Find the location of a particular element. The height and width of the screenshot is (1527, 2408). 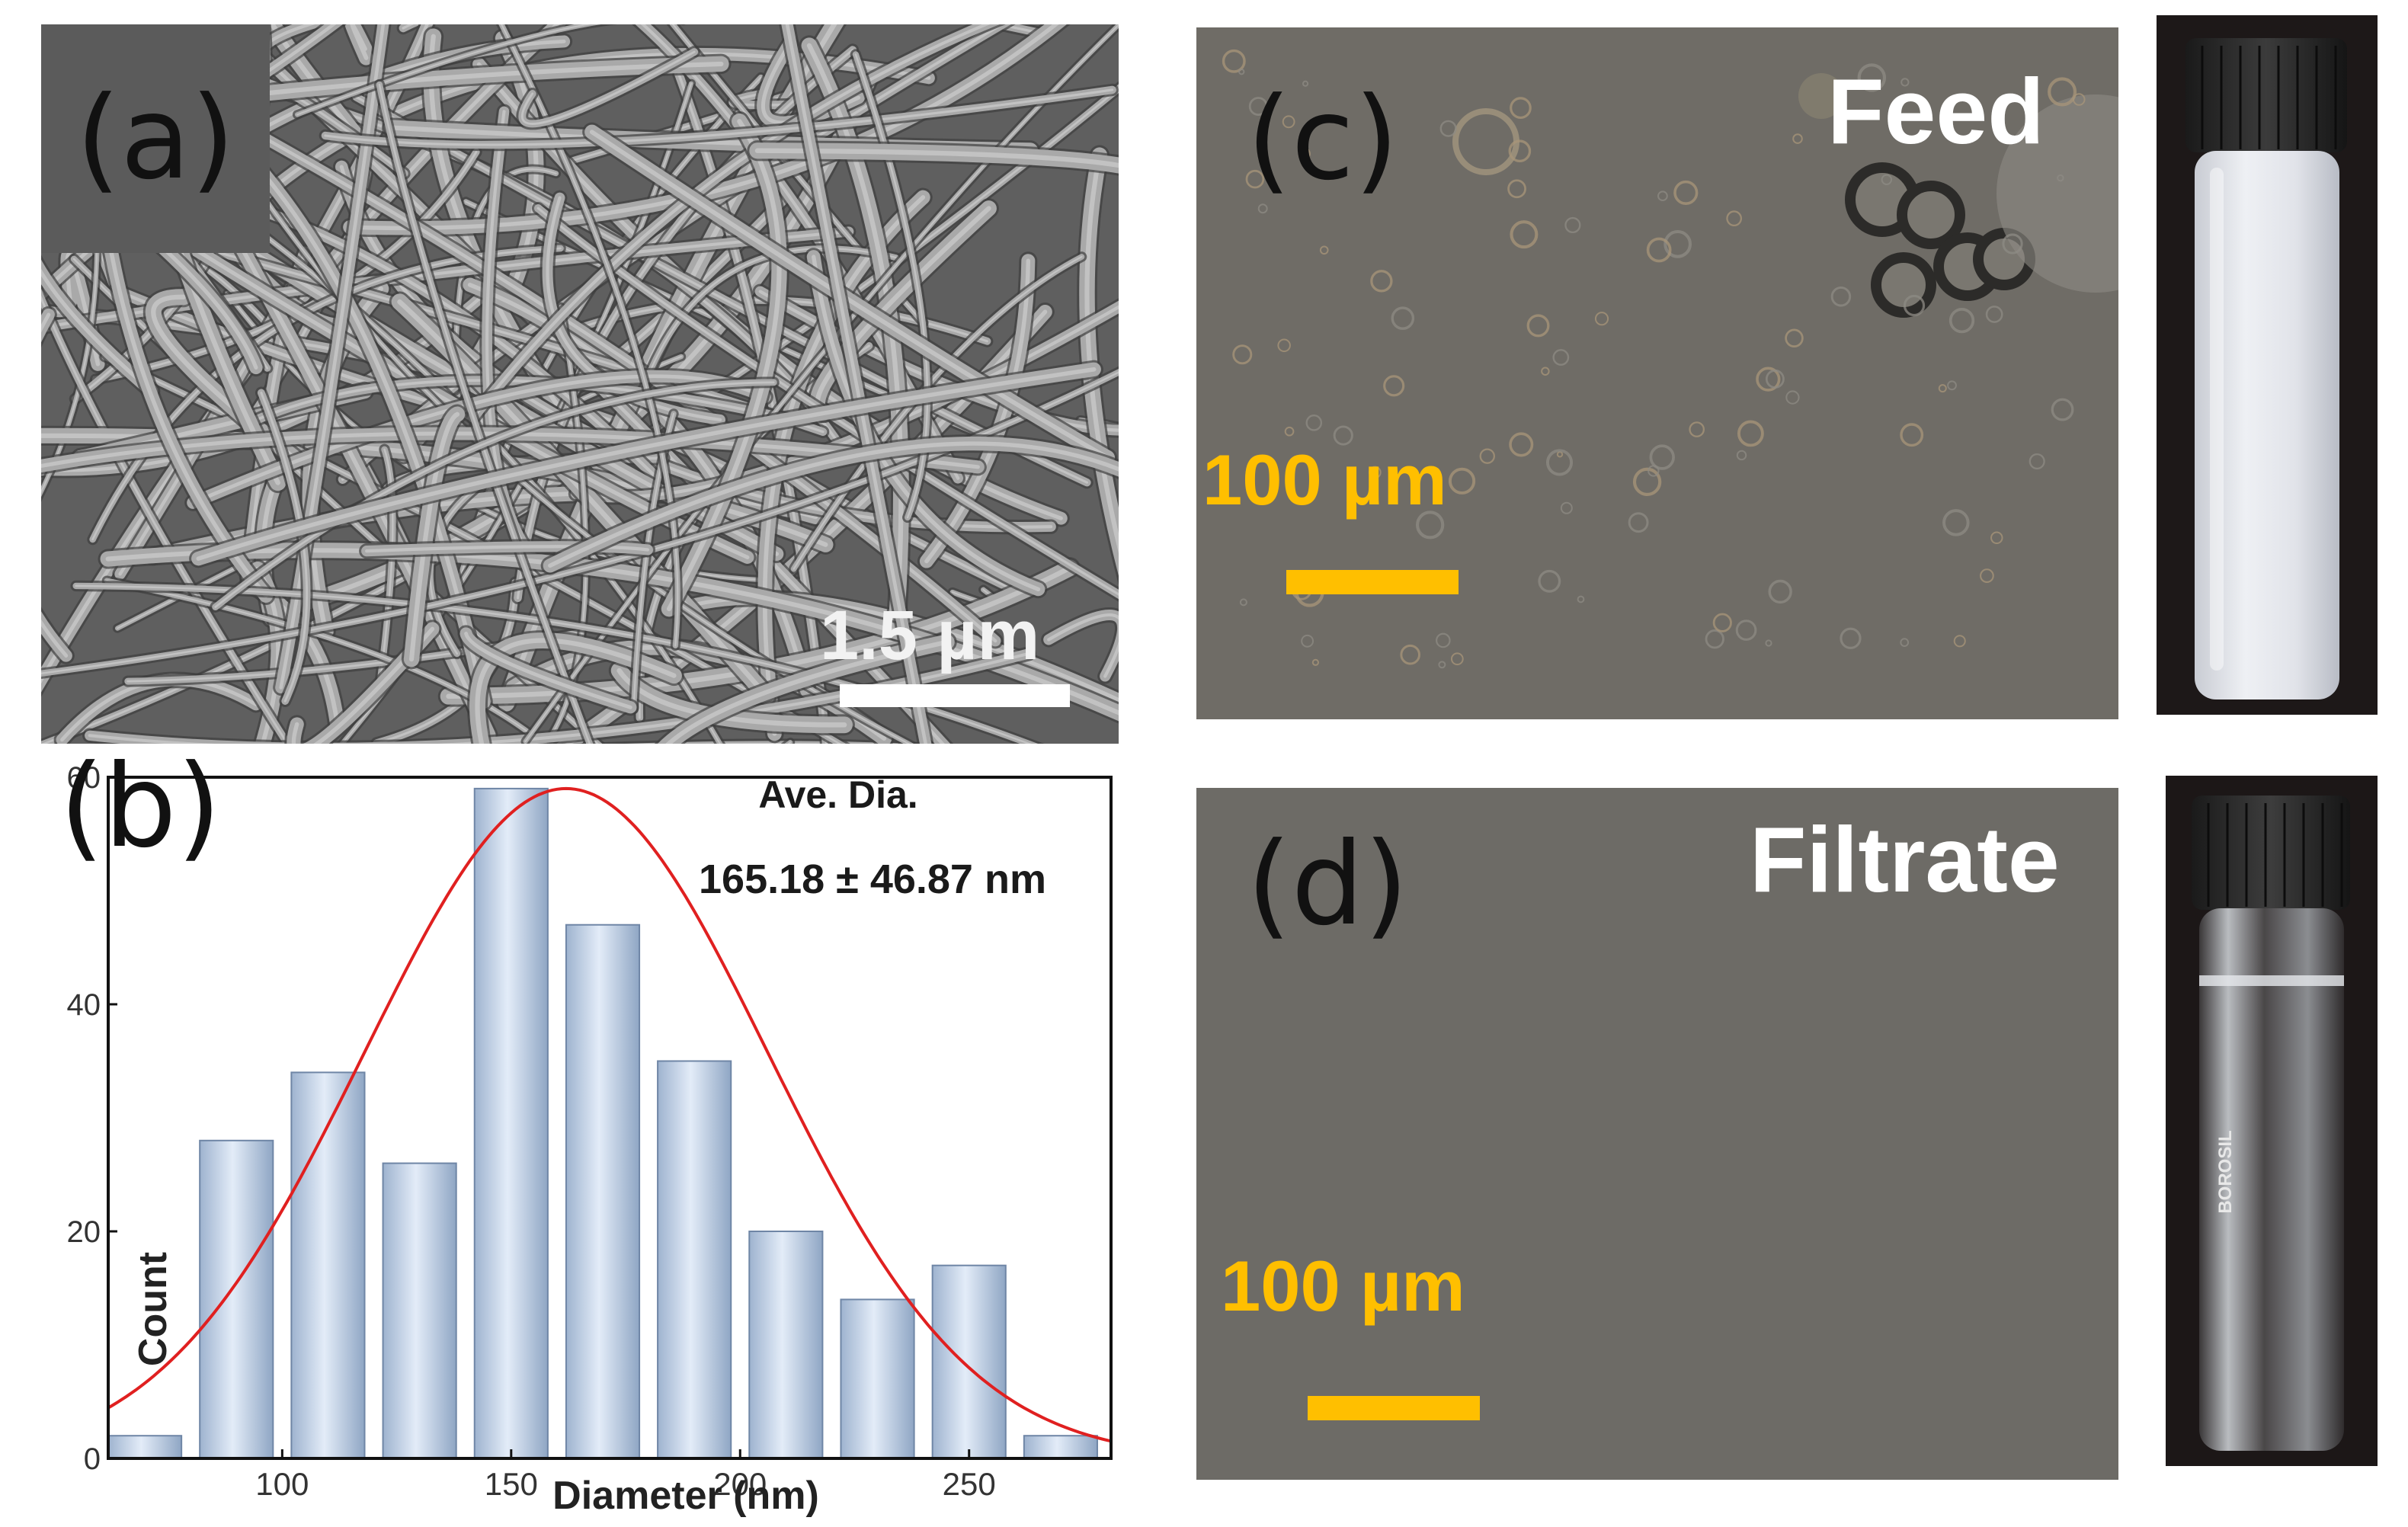

x-axis-label: Diameter (nm) is located at coordinates (685, 1496).